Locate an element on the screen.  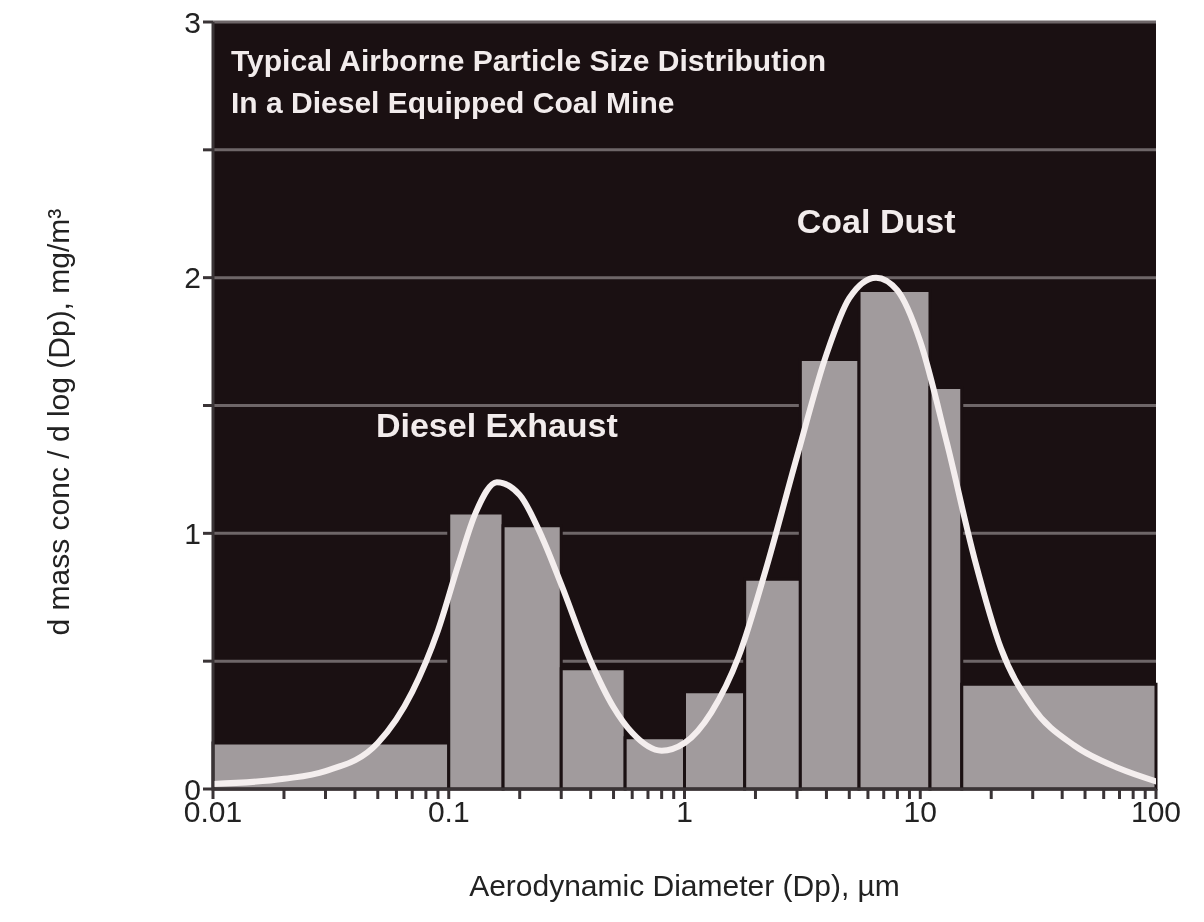
x-tick-label: 10 is located at coordinates (920, 812).